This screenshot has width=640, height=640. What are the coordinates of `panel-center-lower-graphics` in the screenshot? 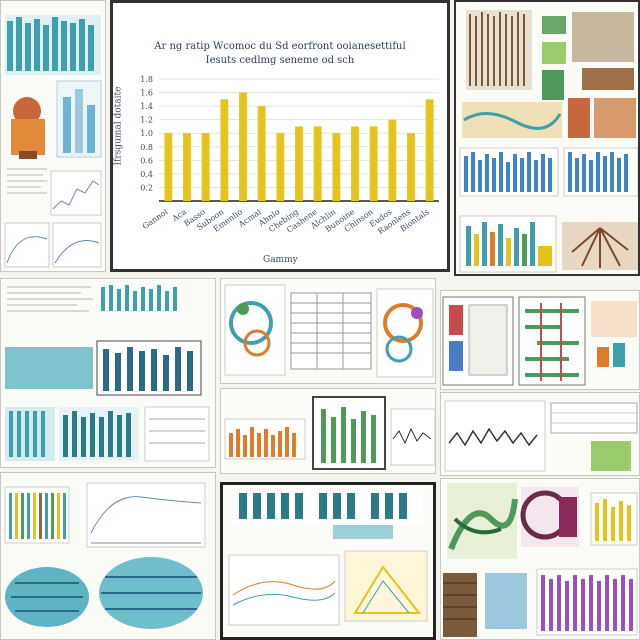 It's located at (328, 431).